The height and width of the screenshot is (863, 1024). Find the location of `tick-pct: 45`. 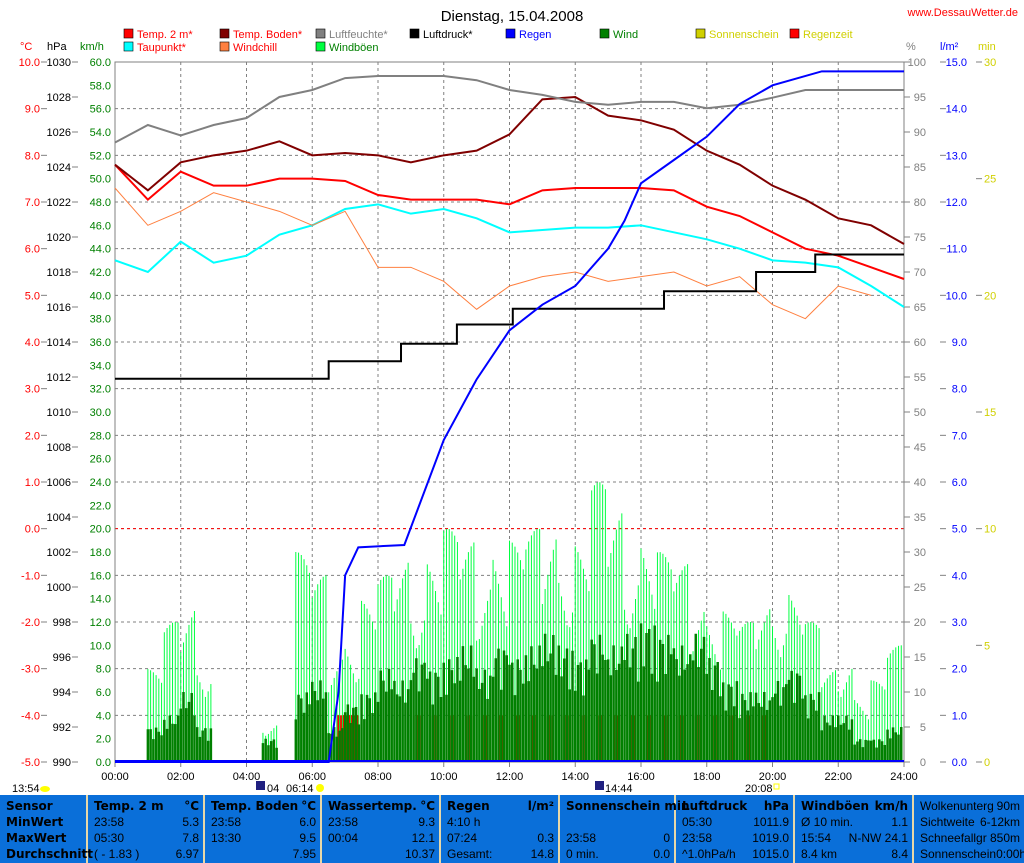

tick-pct: 45 is located at coordinates (920, 448).